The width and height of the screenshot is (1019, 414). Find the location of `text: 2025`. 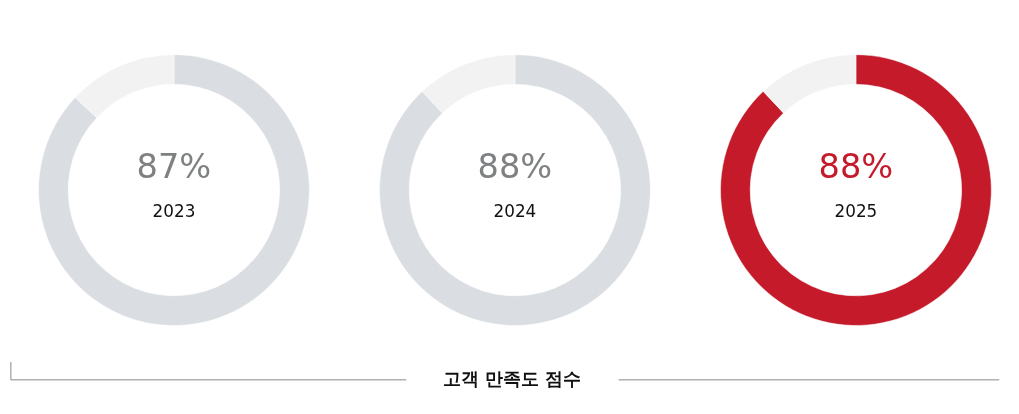

text: 2025 is located at coordinates (856, 210).